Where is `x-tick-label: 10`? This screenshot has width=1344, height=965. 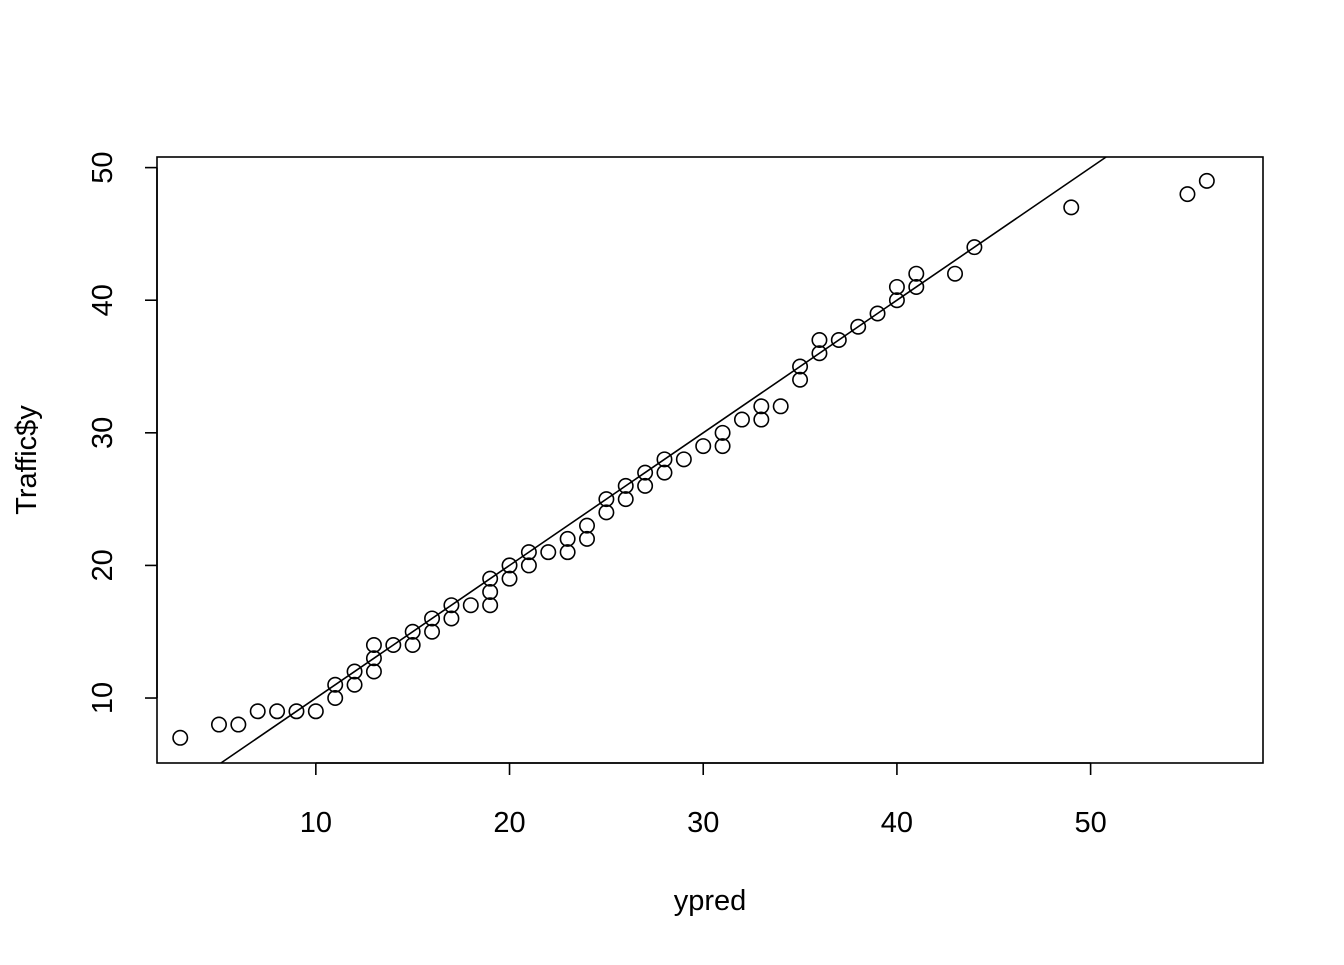
x-tick-label: 10 is located at coordinates (316, 823).